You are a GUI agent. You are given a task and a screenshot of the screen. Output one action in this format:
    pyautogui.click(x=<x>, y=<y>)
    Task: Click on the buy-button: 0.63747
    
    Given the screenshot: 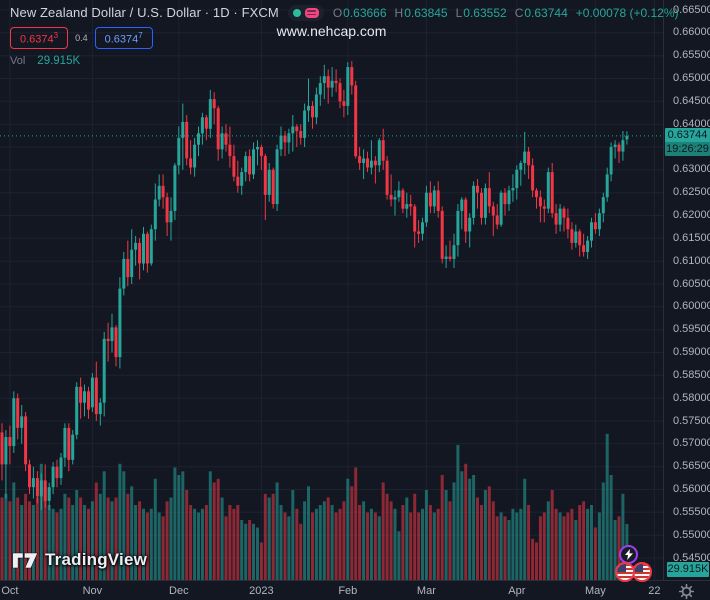 What is the action you would take?
    pyautogui.click(x=123, y=38)
    